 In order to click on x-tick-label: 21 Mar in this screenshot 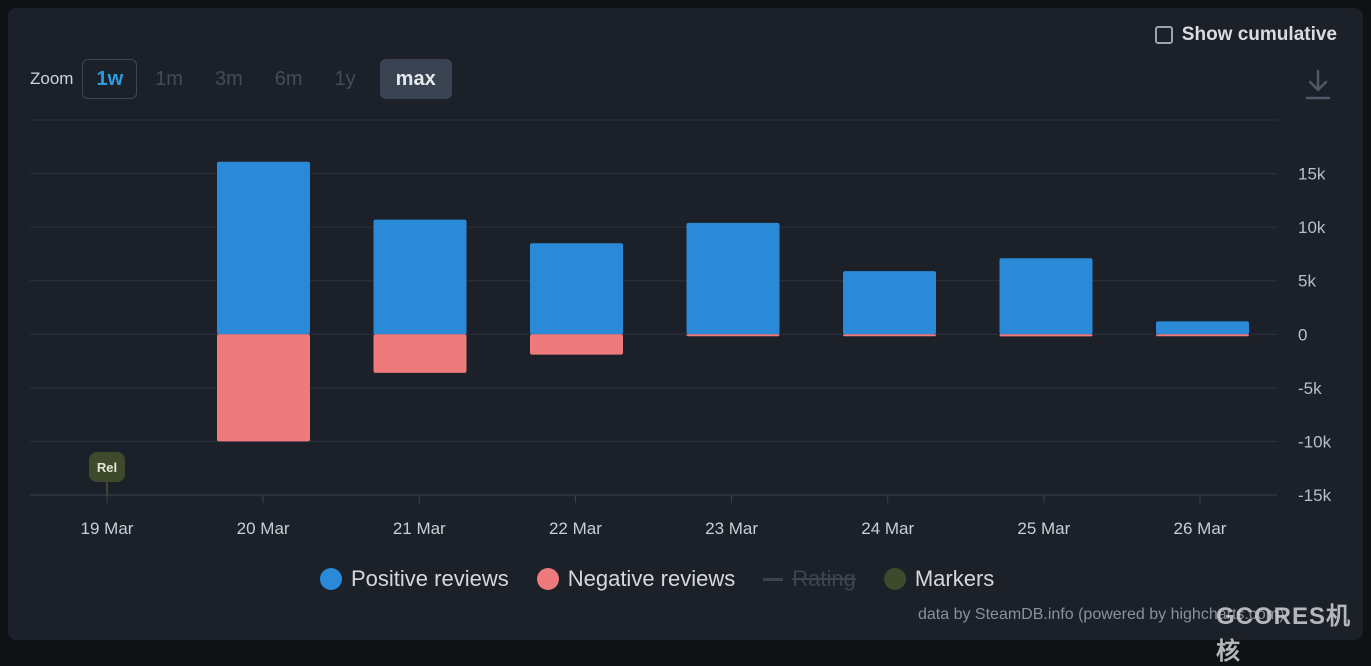, I will do `click(419, 528)`.